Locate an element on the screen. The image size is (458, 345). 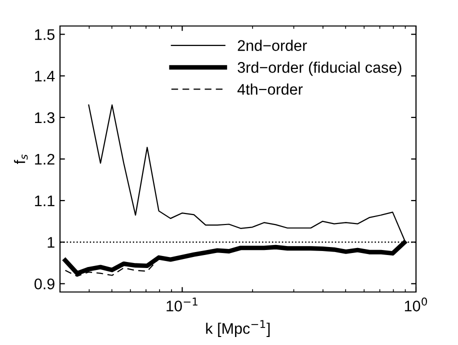
y-tick-label: 0.9 is located at coordinates (44, 284).